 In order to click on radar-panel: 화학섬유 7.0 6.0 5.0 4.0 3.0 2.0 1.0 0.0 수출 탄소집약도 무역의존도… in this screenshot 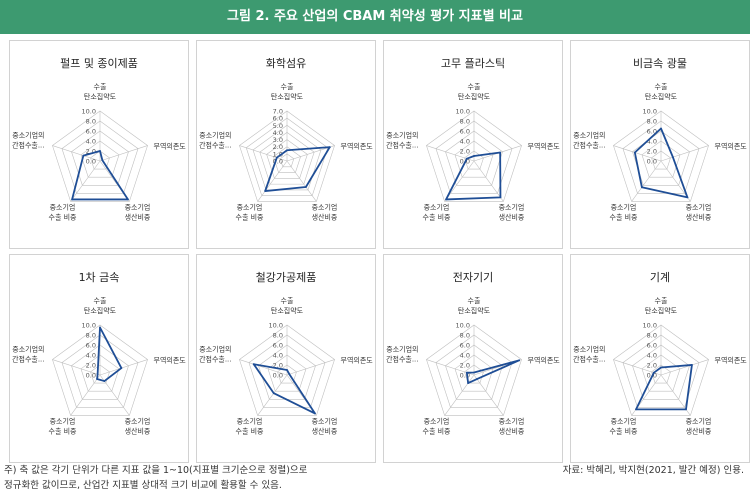, I will do `click(286, 144)`.